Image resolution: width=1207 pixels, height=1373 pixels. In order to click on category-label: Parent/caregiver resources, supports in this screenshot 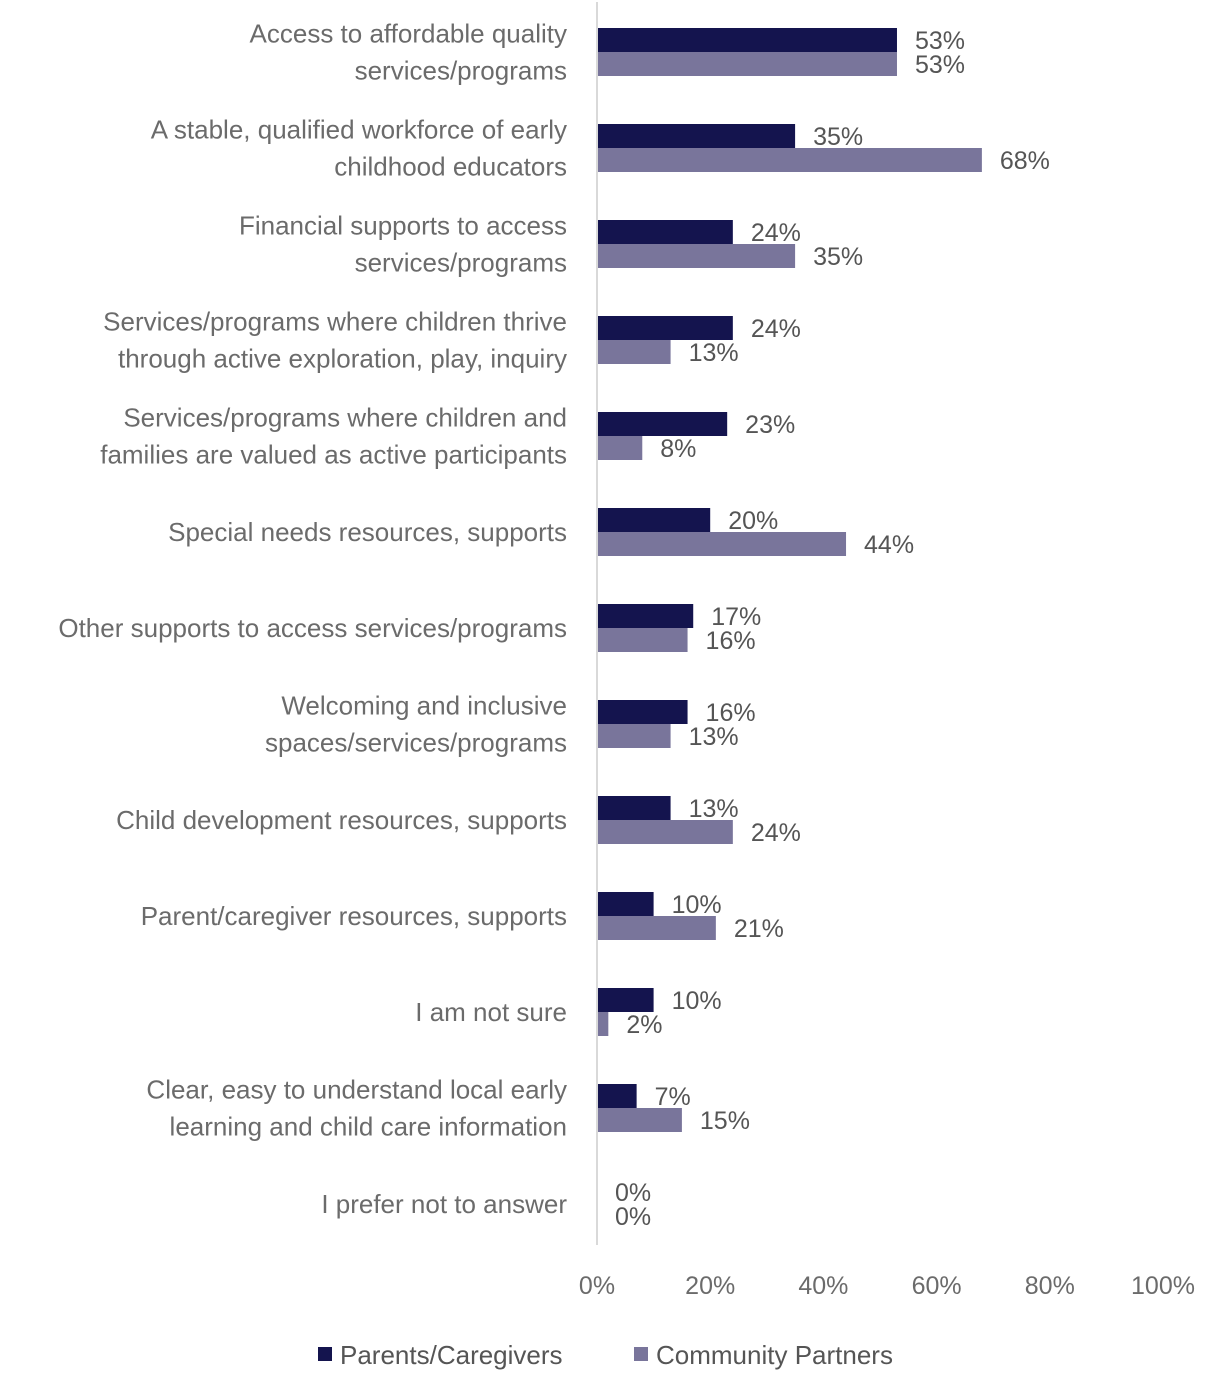, I will do `click(354, 916)`.